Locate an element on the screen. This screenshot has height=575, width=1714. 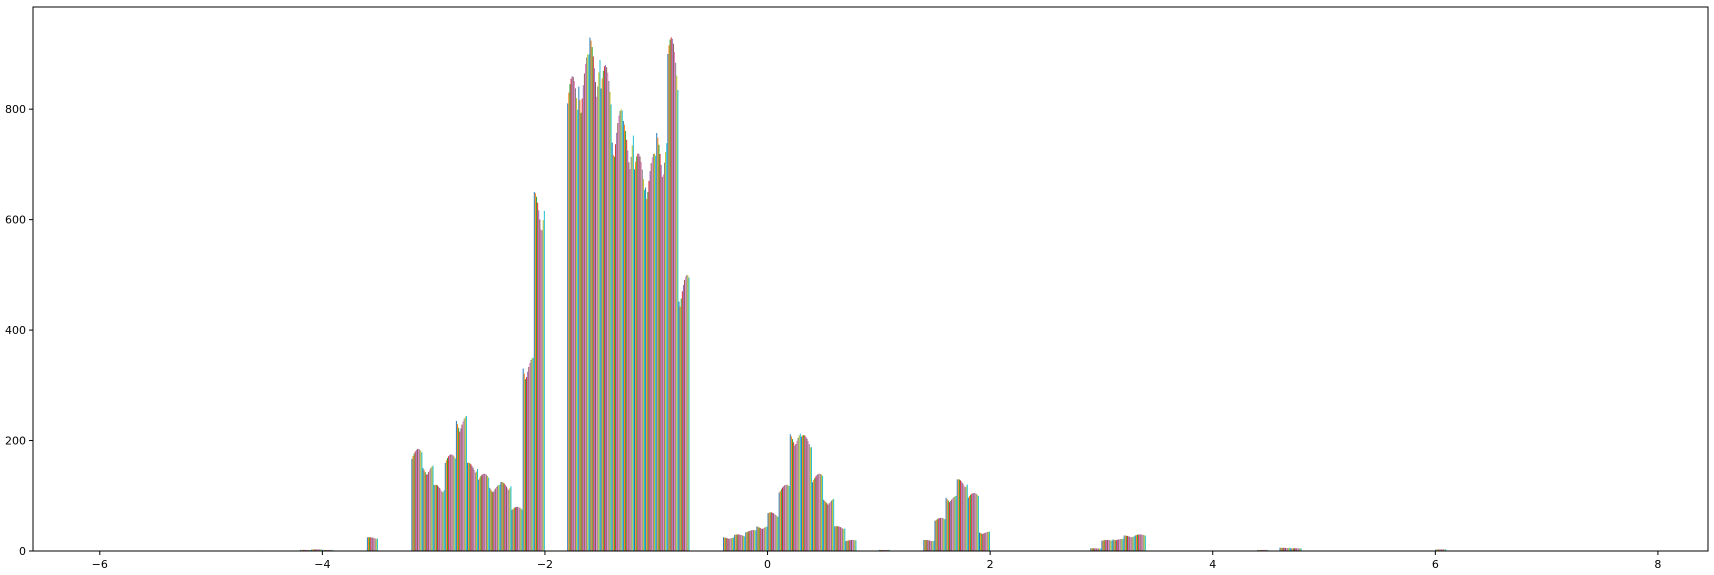
x-tick-label: 6 is located at coordinates (1435, 564).